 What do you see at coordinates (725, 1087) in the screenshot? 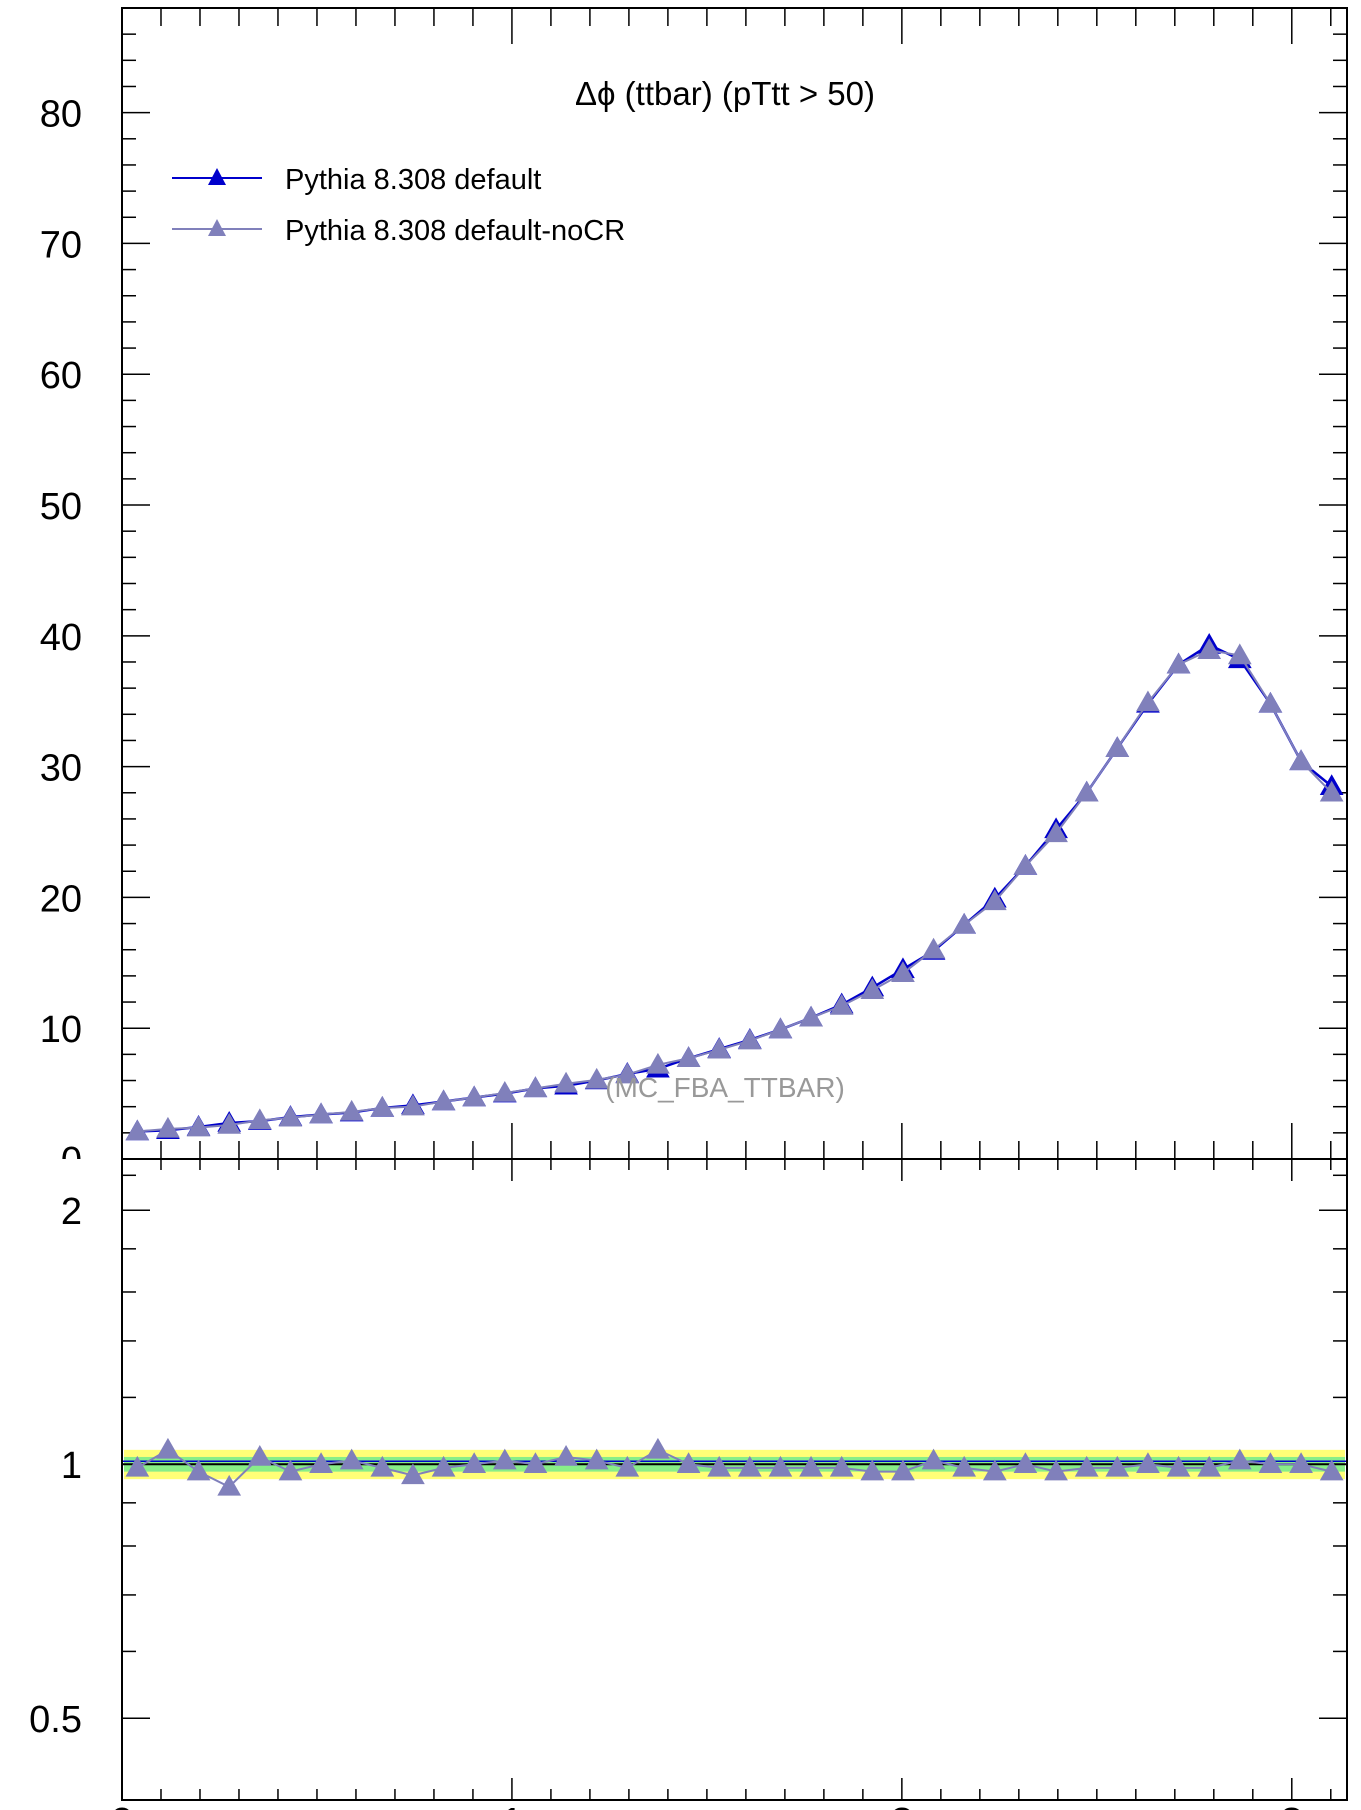
I see `analysis-annotation: (MC_FBA_TTBAR)` at bounding box center [725, 1087].